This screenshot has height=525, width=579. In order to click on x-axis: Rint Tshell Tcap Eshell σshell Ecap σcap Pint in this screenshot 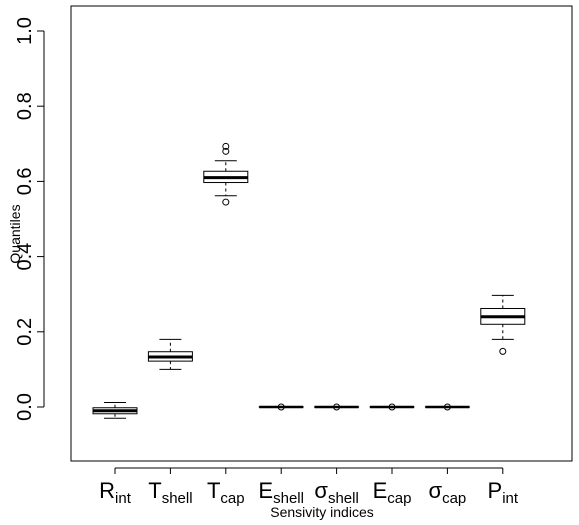, I will do `click(309, 487)`.